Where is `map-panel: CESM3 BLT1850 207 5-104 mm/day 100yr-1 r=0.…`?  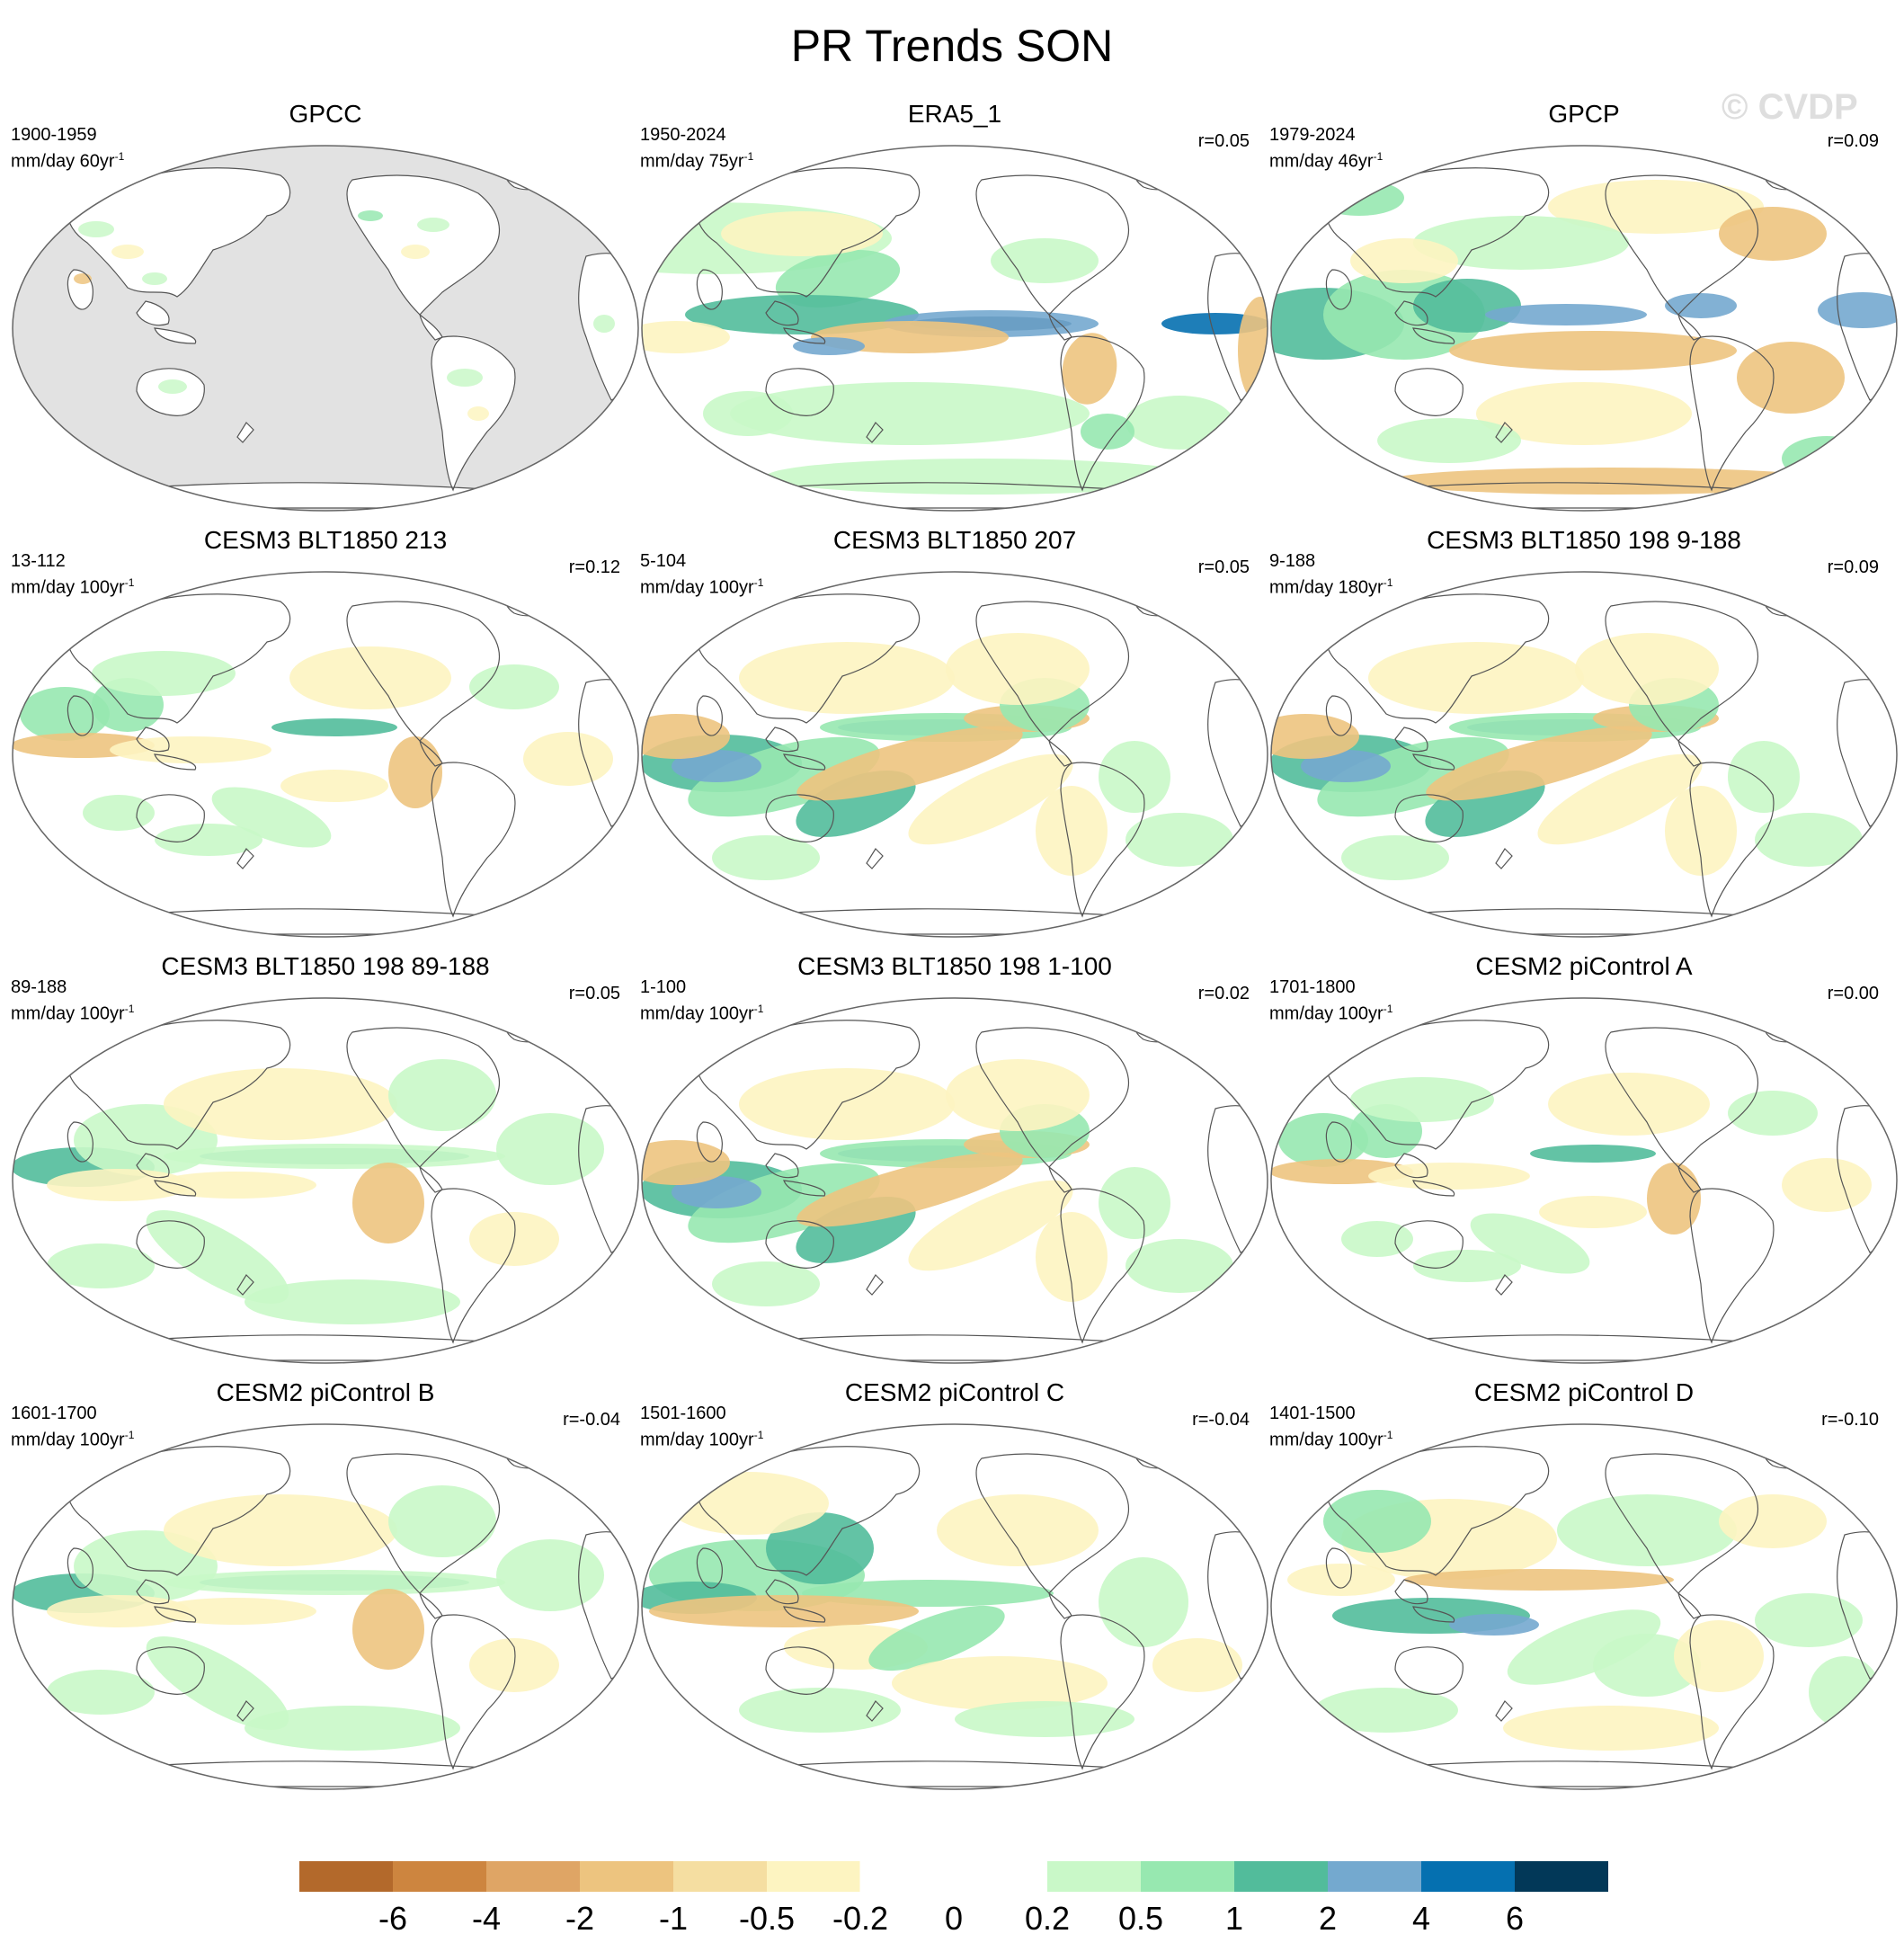 map-panel: CESM3 BLT1850 207 5-104 mm/day 100yr-1 r=0.… is located at coordinates (954, 732).